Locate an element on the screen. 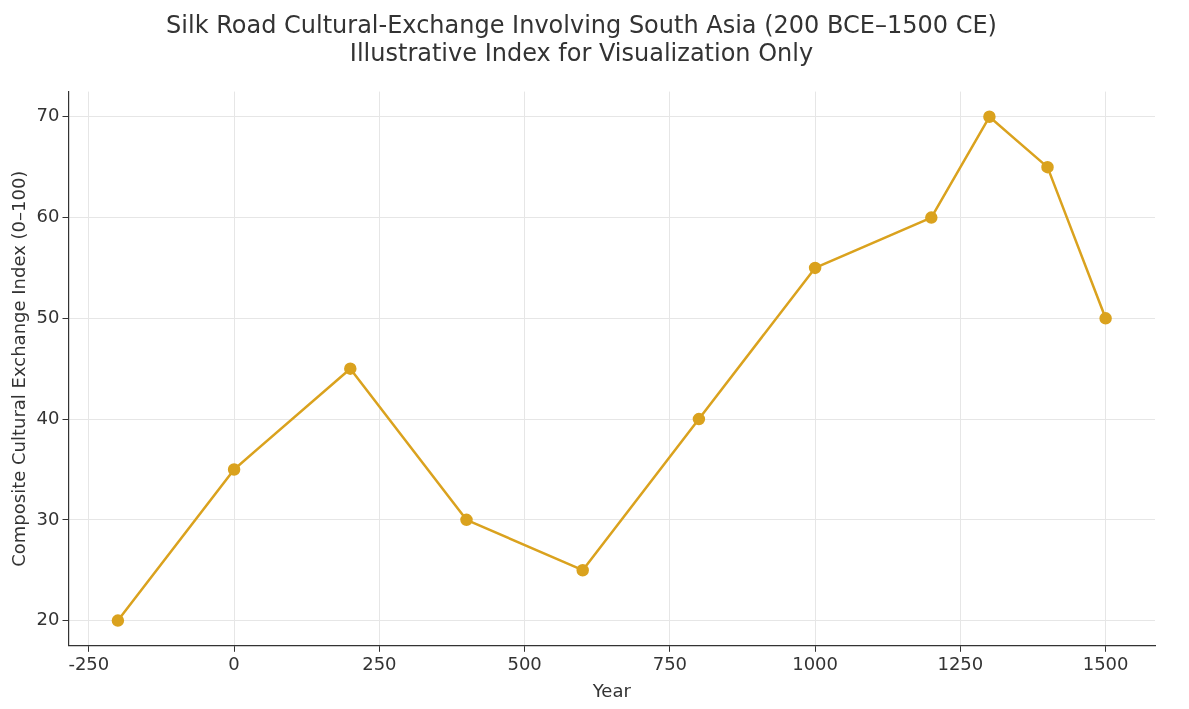  x-tick-label: 1500 is located at coordinates (1105, 664).